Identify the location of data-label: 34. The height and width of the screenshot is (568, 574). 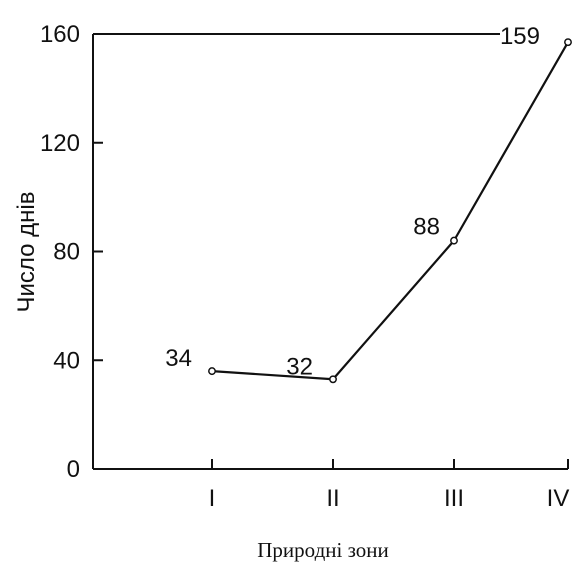
(178, 358).